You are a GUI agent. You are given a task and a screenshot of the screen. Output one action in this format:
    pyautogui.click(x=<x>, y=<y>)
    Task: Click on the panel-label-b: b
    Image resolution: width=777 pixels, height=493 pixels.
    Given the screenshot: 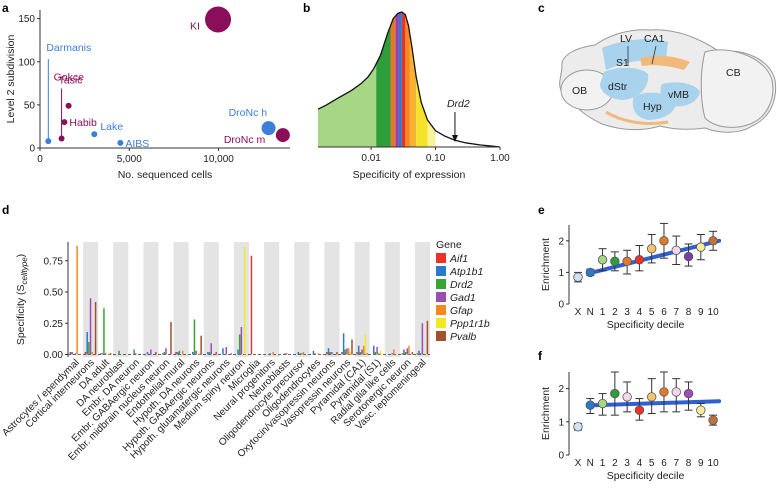 What is the action you would take?
    pyautogui.click(x=306, y=8)
    